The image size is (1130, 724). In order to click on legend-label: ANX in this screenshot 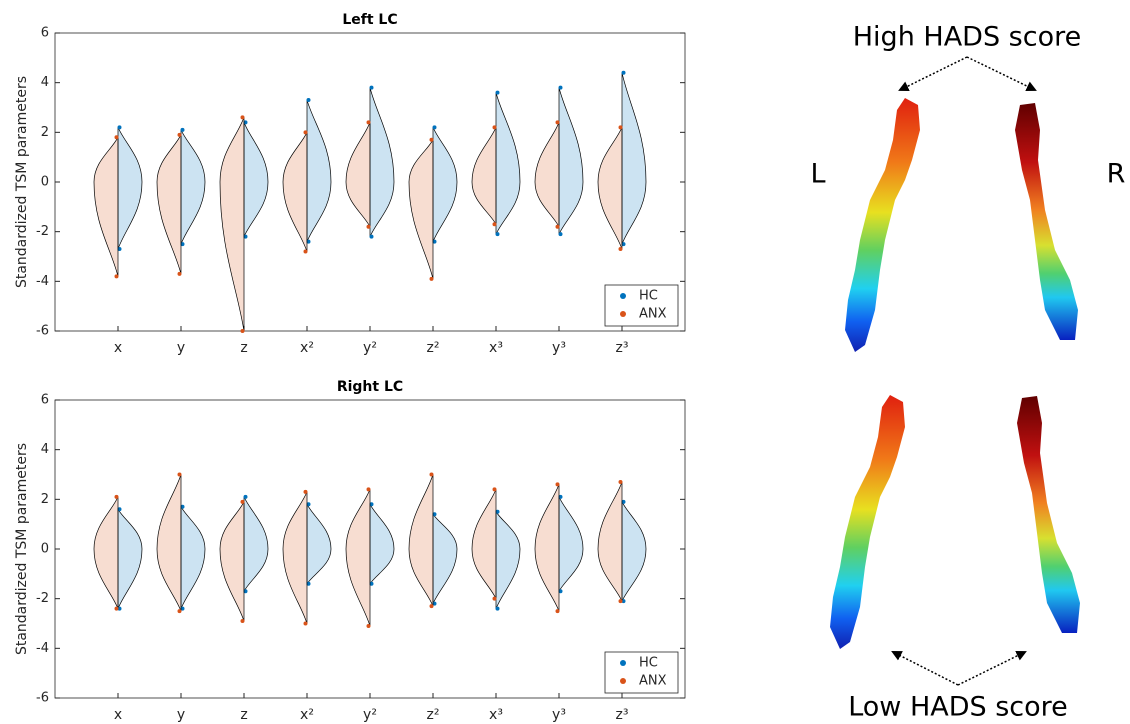, I will do `click(653, 681)`.